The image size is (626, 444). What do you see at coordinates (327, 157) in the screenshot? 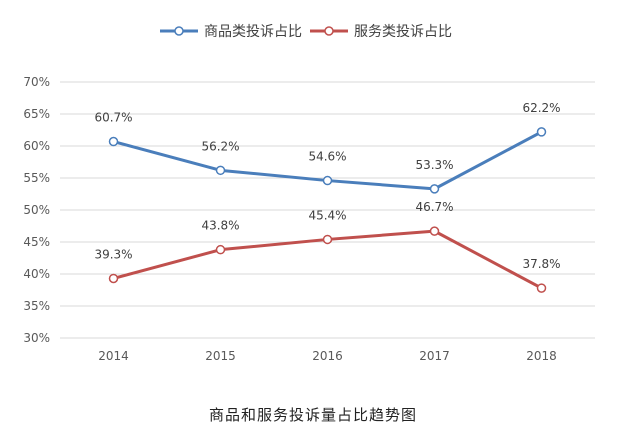
I see `data-label: 54.6%` at bounding box center [327, 157].